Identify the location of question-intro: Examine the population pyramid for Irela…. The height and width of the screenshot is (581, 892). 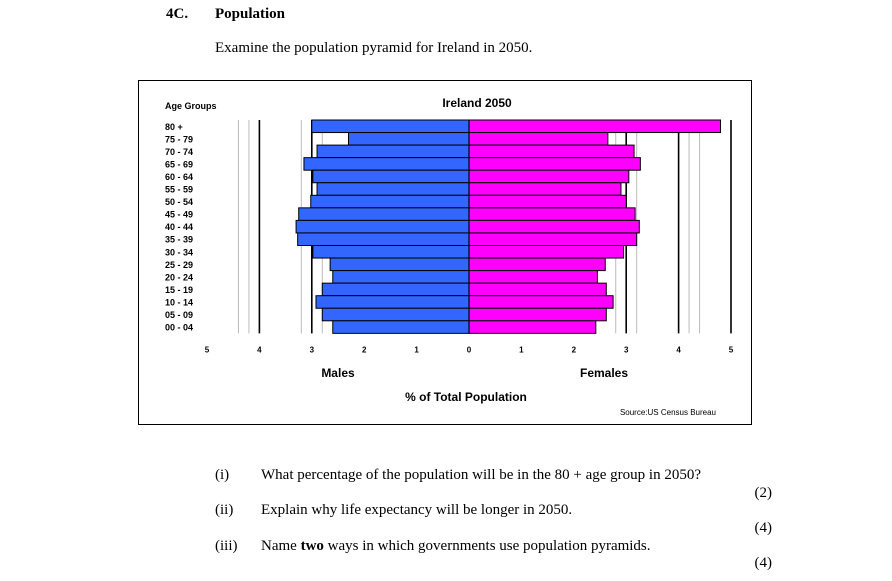
(374, 48).